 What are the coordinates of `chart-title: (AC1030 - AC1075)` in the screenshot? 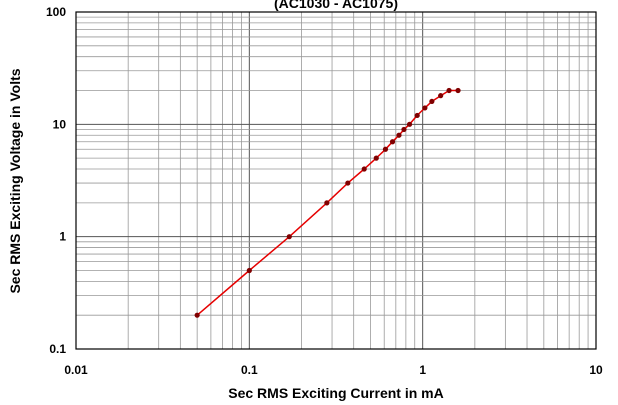 It's located at (336, 5).